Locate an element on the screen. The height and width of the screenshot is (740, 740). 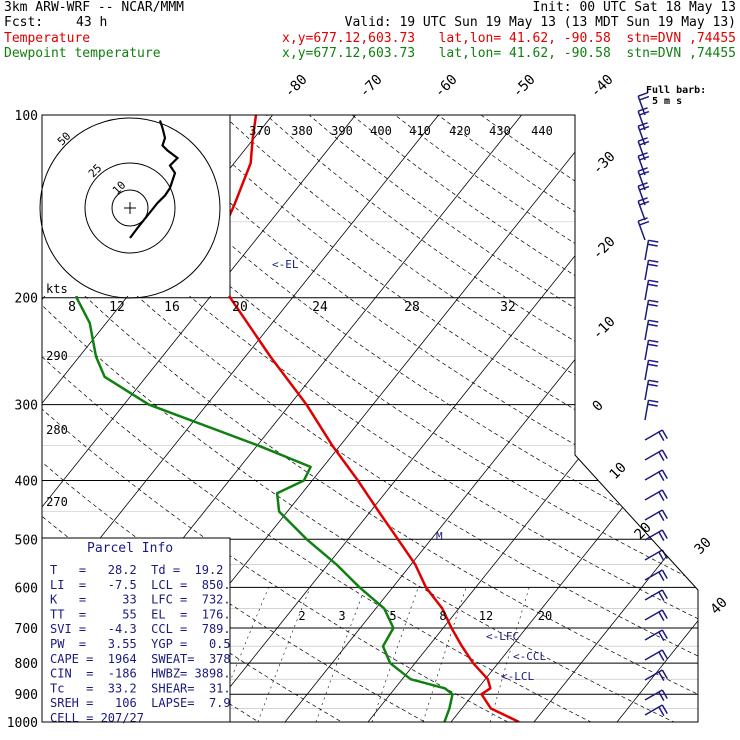
pressure-label-800: 800 is located at coordinates (26, 664).